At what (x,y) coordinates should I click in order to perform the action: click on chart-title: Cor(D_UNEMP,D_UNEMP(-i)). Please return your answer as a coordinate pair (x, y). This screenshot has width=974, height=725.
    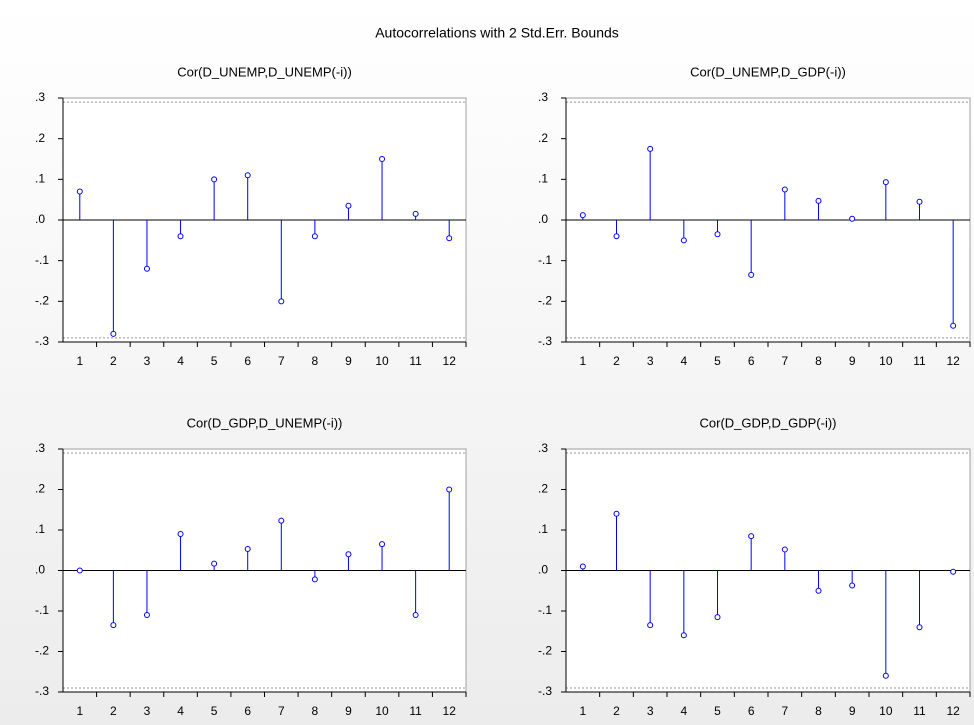
    Looking at the image, I should click on (264, 71).